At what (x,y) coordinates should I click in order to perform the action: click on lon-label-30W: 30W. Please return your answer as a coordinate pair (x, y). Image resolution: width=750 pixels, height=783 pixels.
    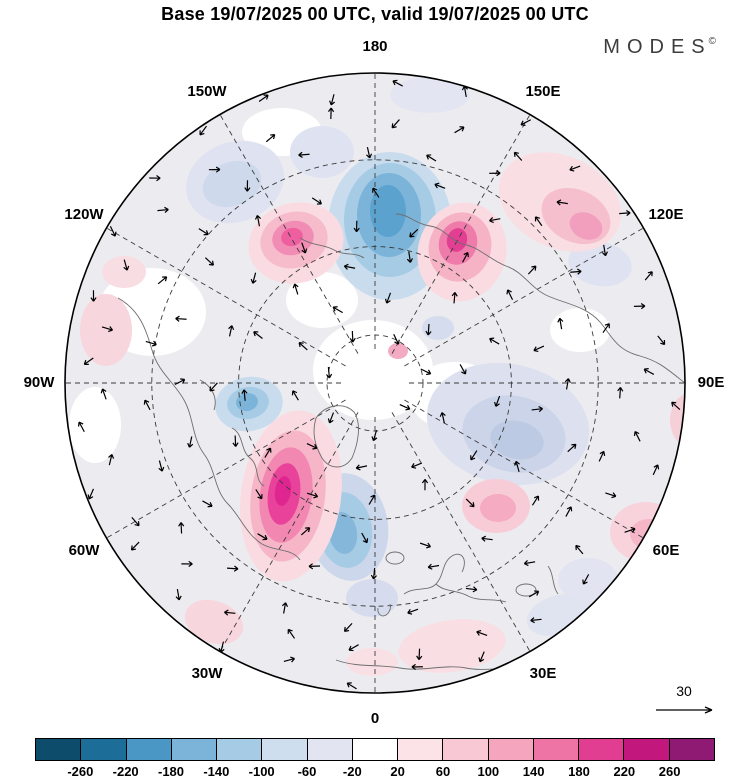
    Looking at the image, I should click on (208, 673).